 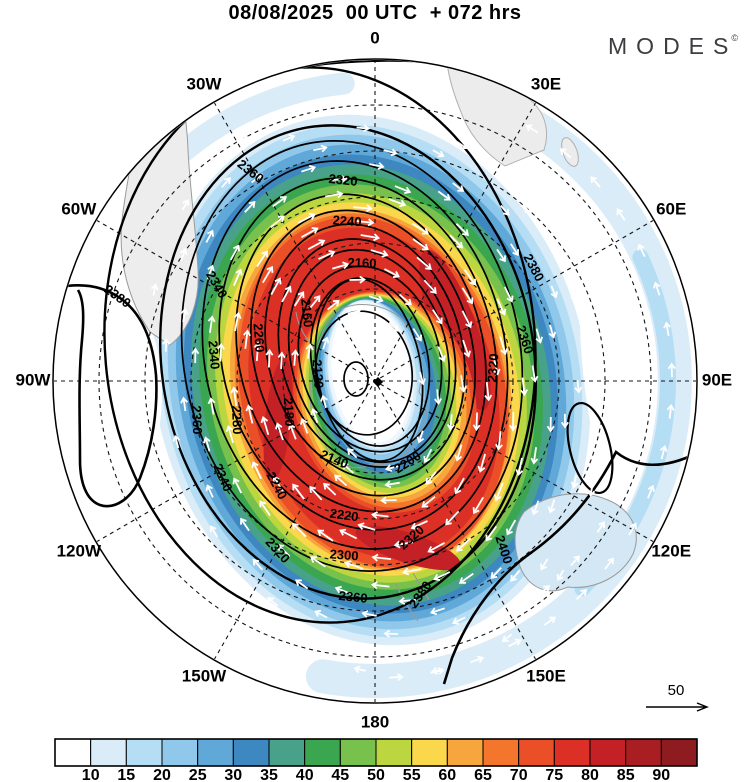 What do you see at coordinates (554, 774) in the screenshot?
I see `colorbar-tick: 75` at bounding box center [554, 774].